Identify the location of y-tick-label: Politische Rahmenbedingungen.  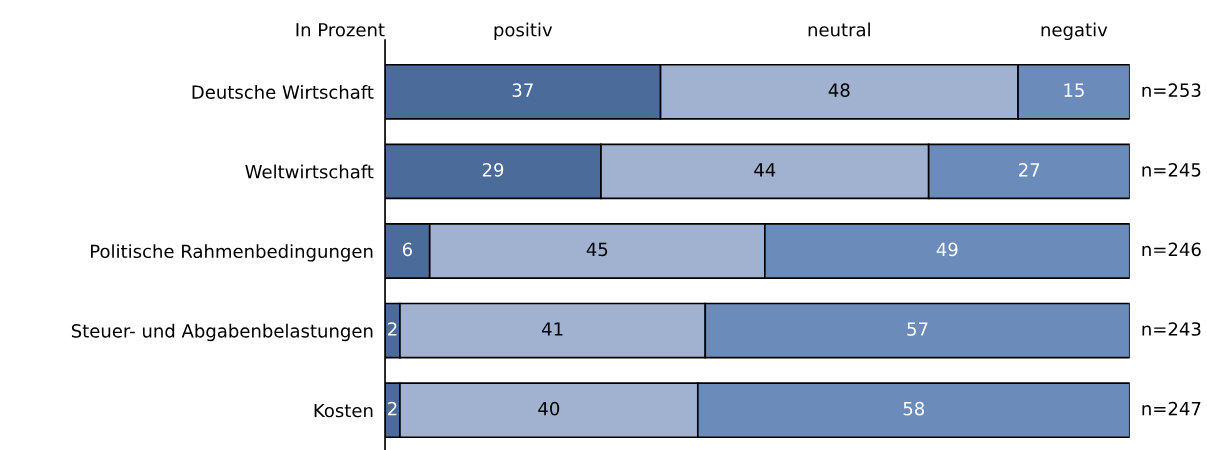
(232, 253).